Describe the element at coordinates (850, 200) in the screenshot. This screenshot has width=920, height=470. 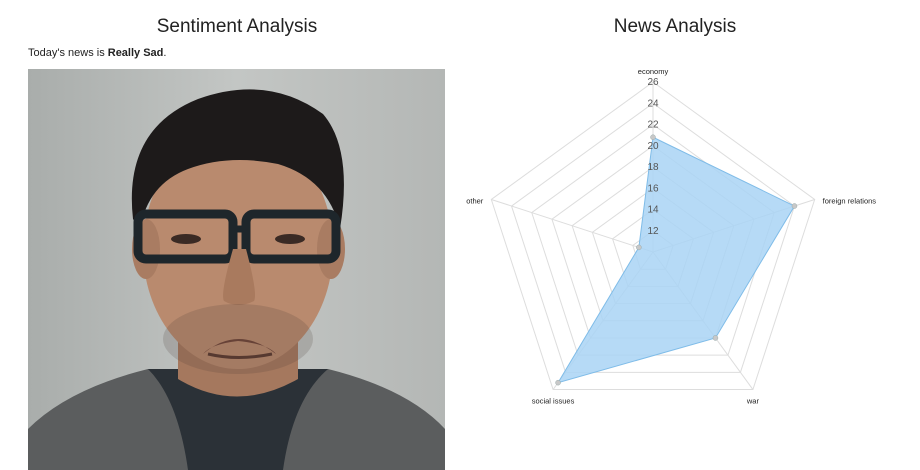
I see `radar-axis-label: foreign relations` at that location.